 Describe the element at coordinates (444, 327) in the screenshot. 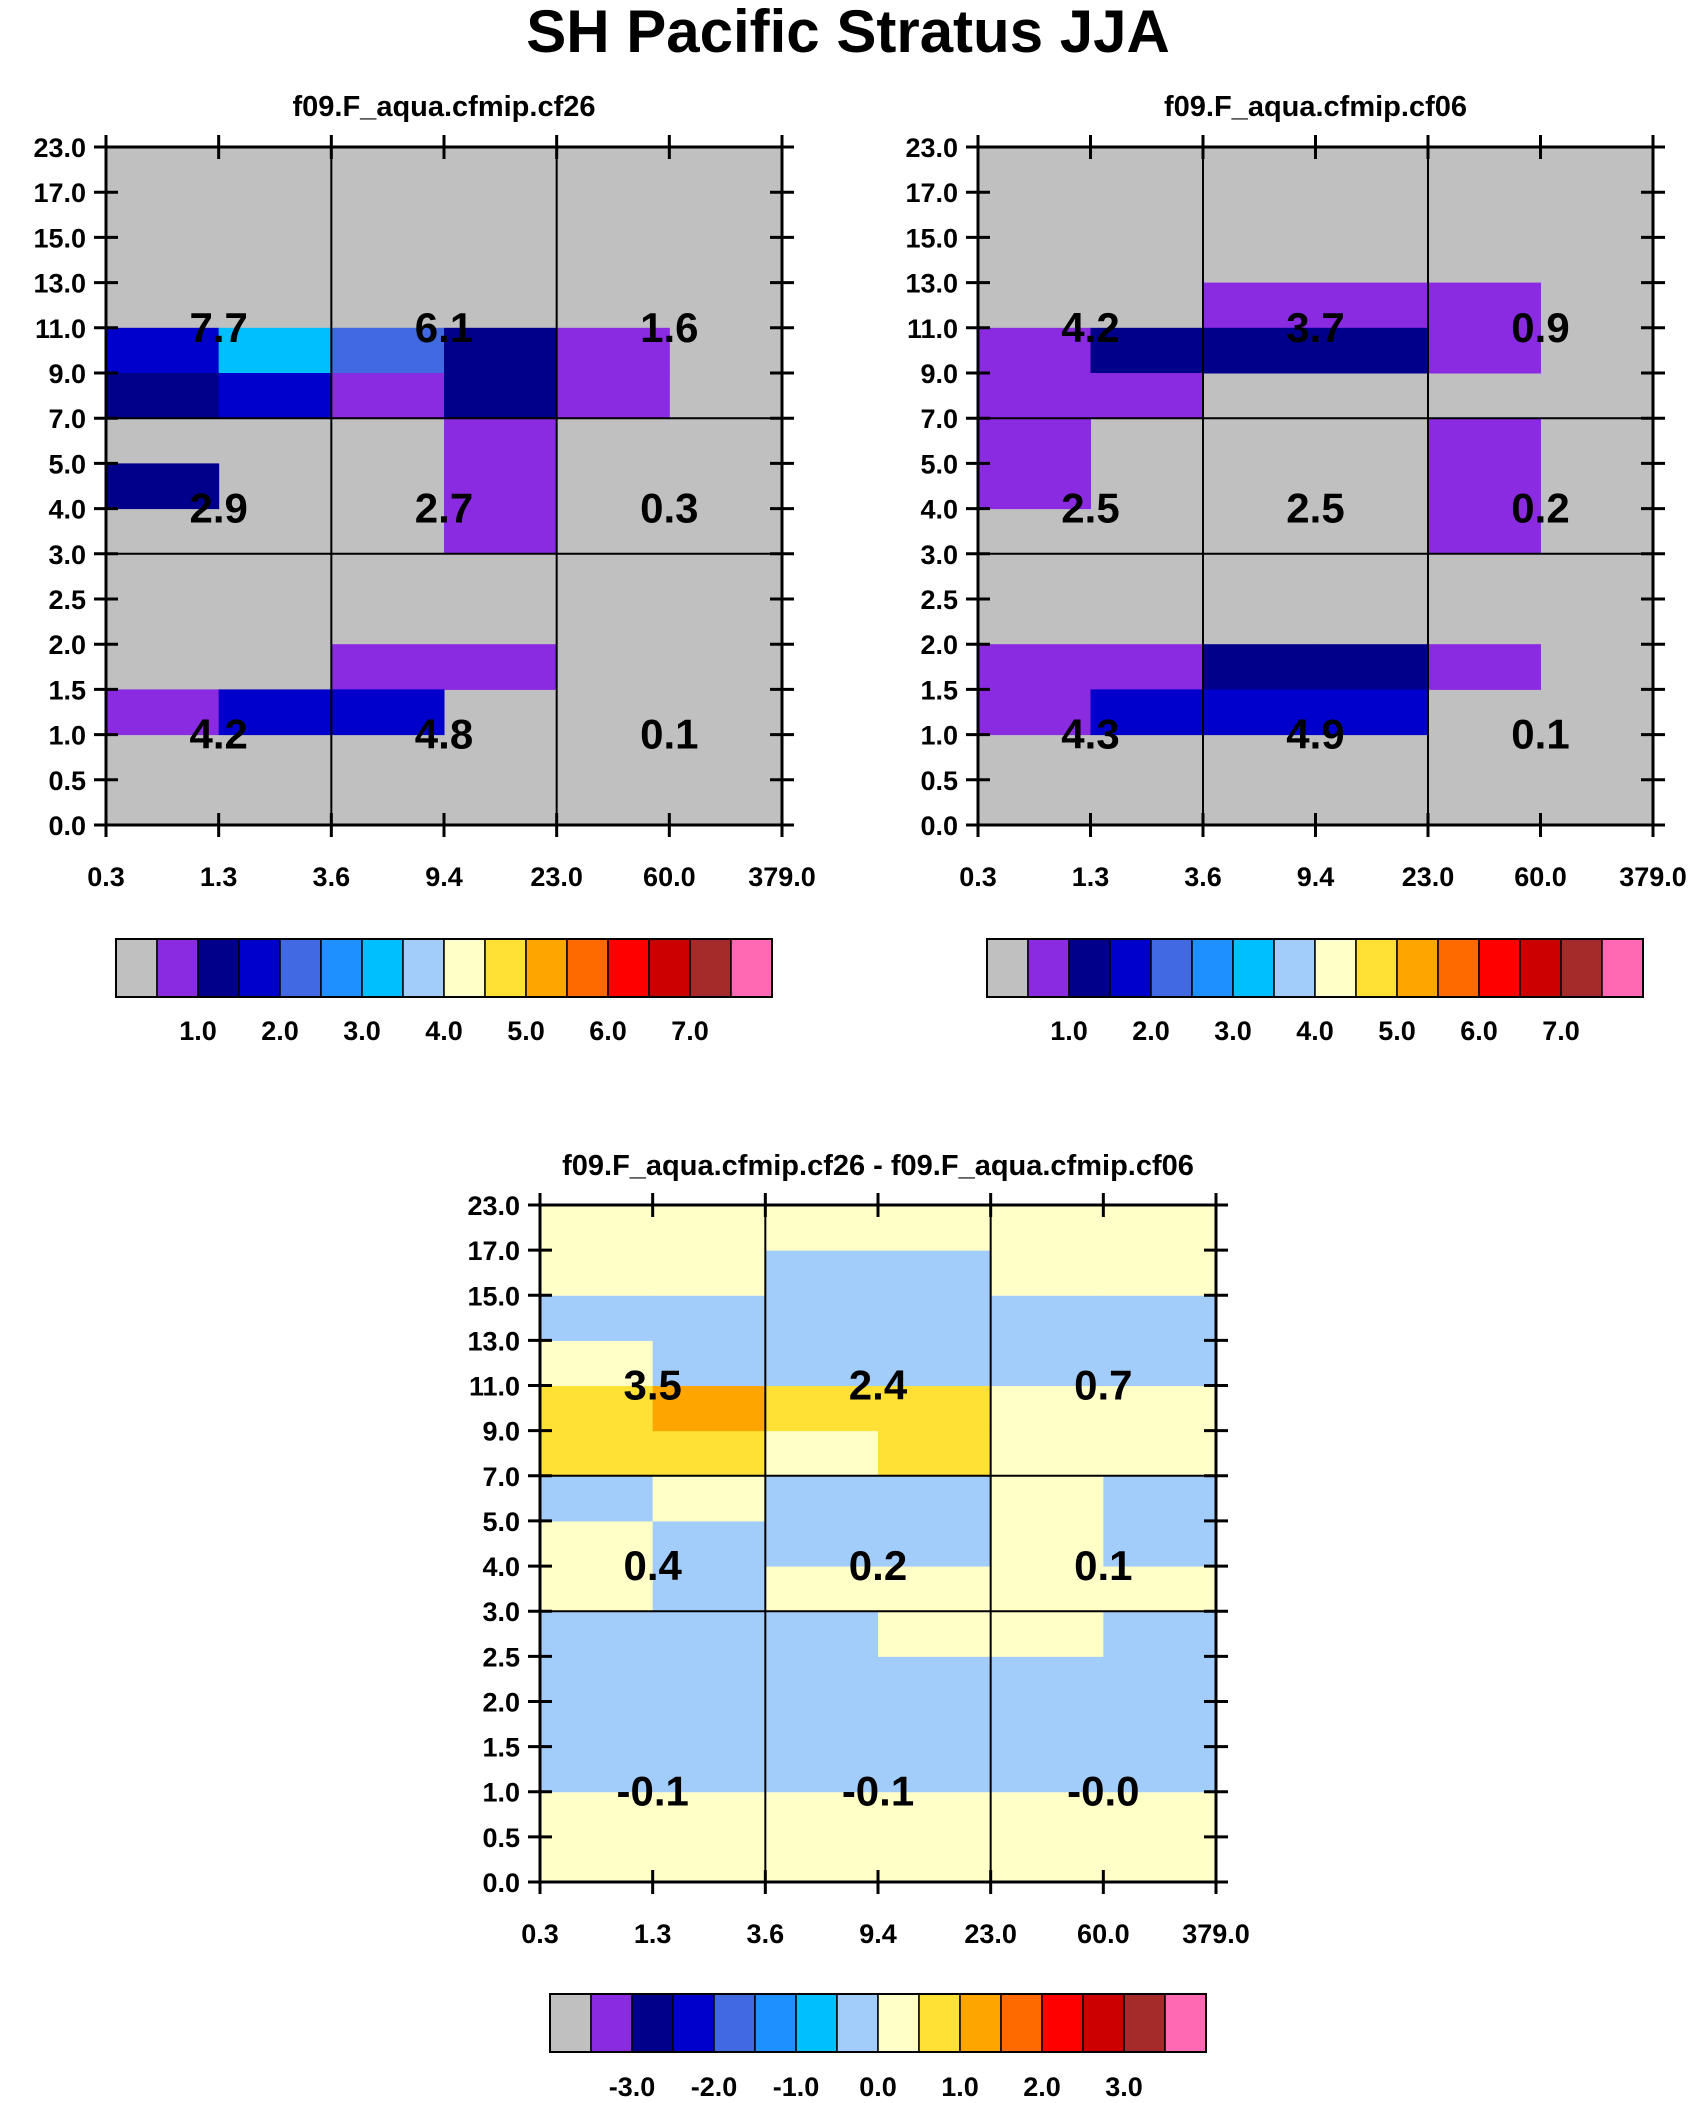

I see `box-total-label: 6.1` at that location.